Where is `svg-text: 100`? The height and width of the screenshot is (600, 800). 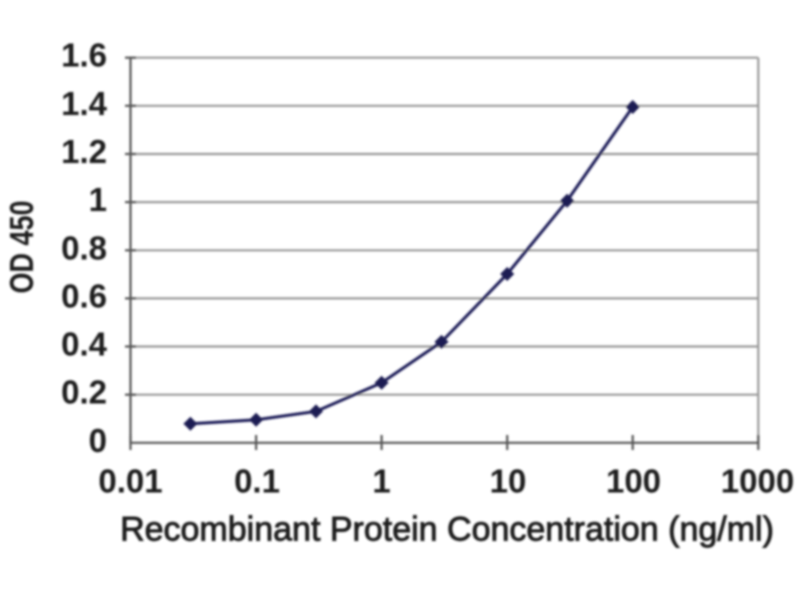 svg-text: 100 is located at coordinates (633, 480).